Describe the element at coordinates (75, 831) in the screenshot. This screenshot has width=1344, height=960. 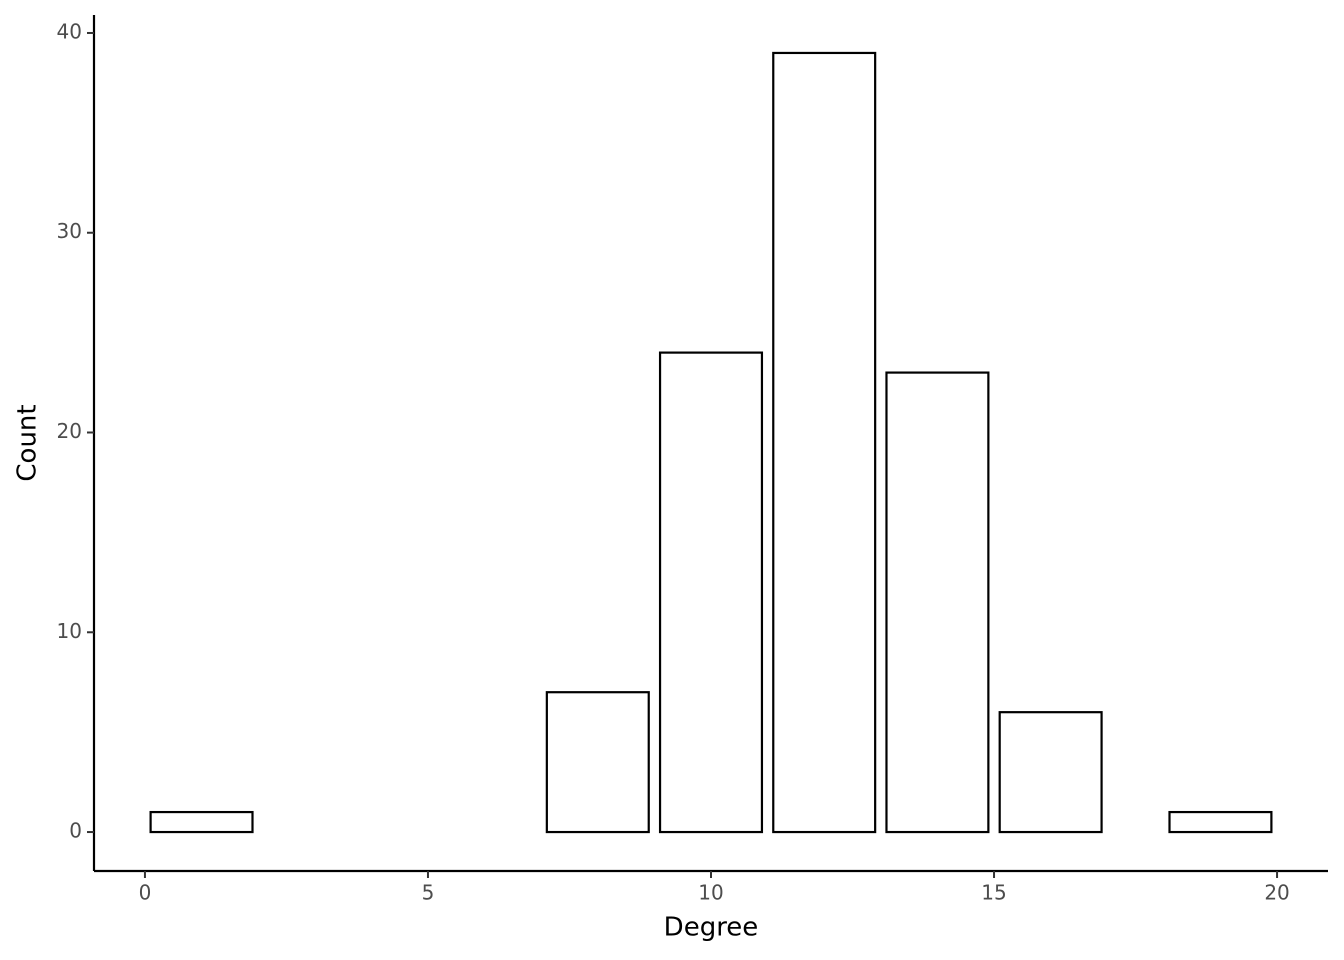
I see `y-tick-label: 0` at that location.